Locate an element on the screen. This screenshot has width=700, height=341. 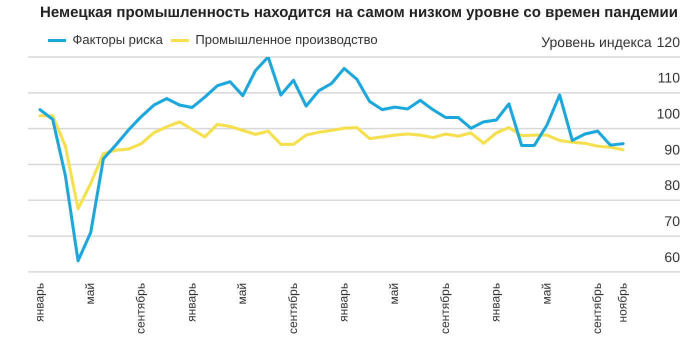
y-axis-title: Уровень индекса is located at coordinates (596, 42).